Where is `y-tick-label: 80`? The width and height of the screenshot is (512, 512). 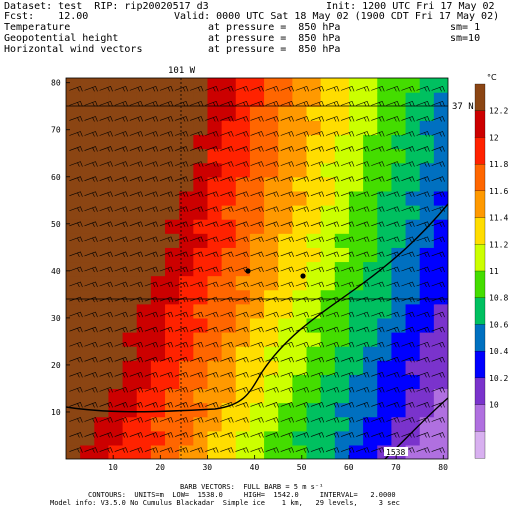 y-tick-label: 80 is located at coordinates (56, 83).